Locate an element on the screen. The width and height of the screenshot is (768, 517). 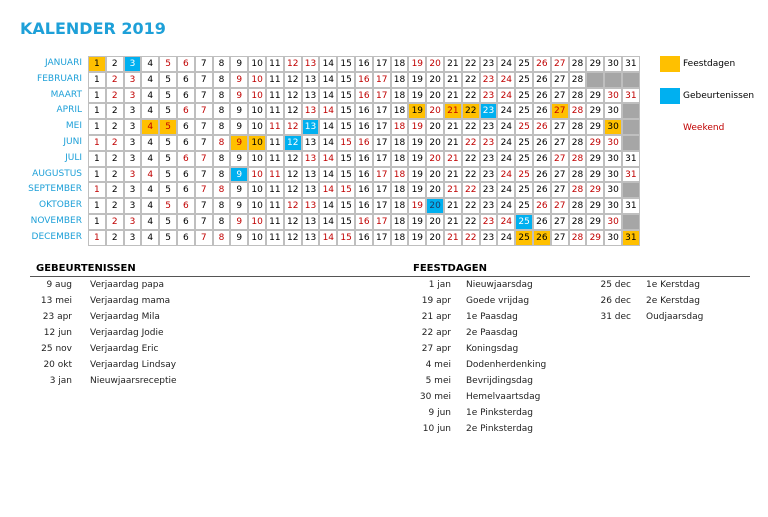
list-text: Dodenherdenking is located at coordinates (506, 365).